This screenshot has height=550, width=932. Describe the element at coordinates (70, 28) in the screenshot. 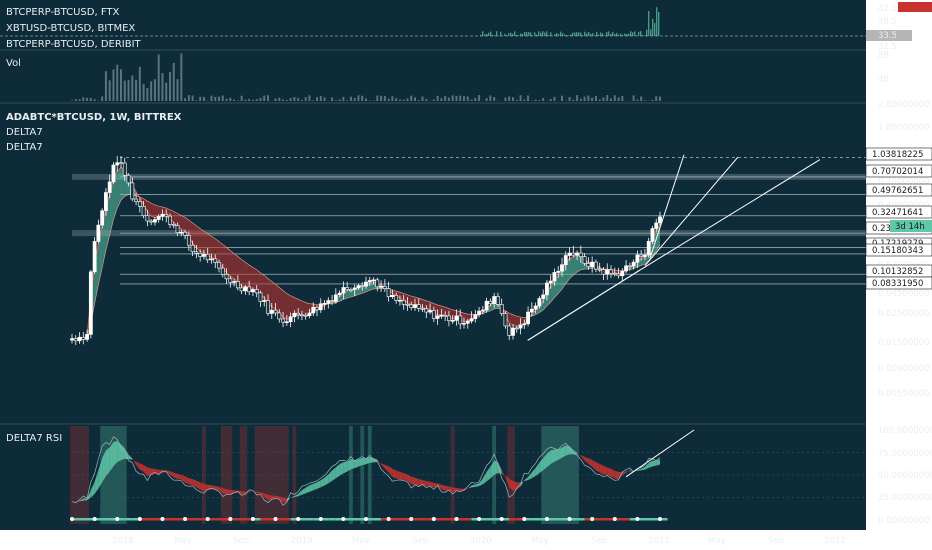

I see `top-title-2: XBTUSD-BTCUSD, BITMEX` at that location.